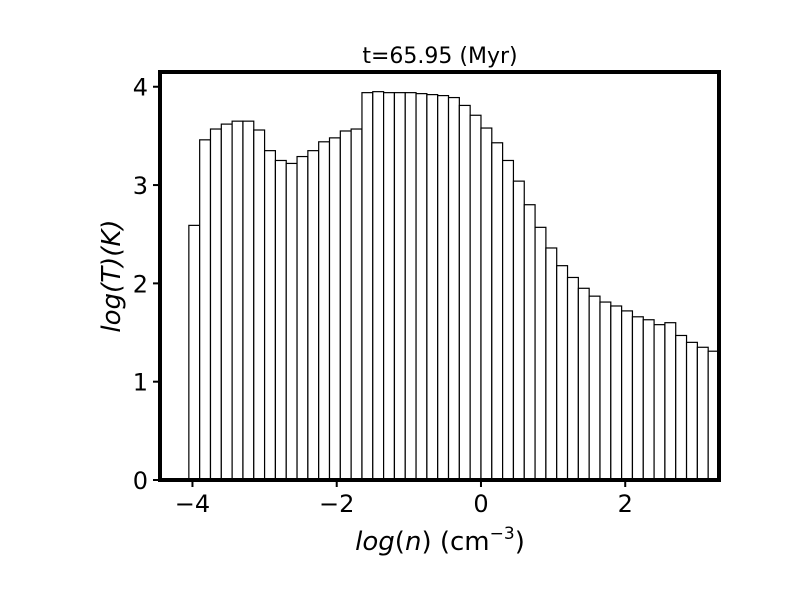 The image size is (800, 600). What do you see at coordinates (140, 481) in the screenshot?
I see `y-tick-label: 0` at bounding box center [140, 481].